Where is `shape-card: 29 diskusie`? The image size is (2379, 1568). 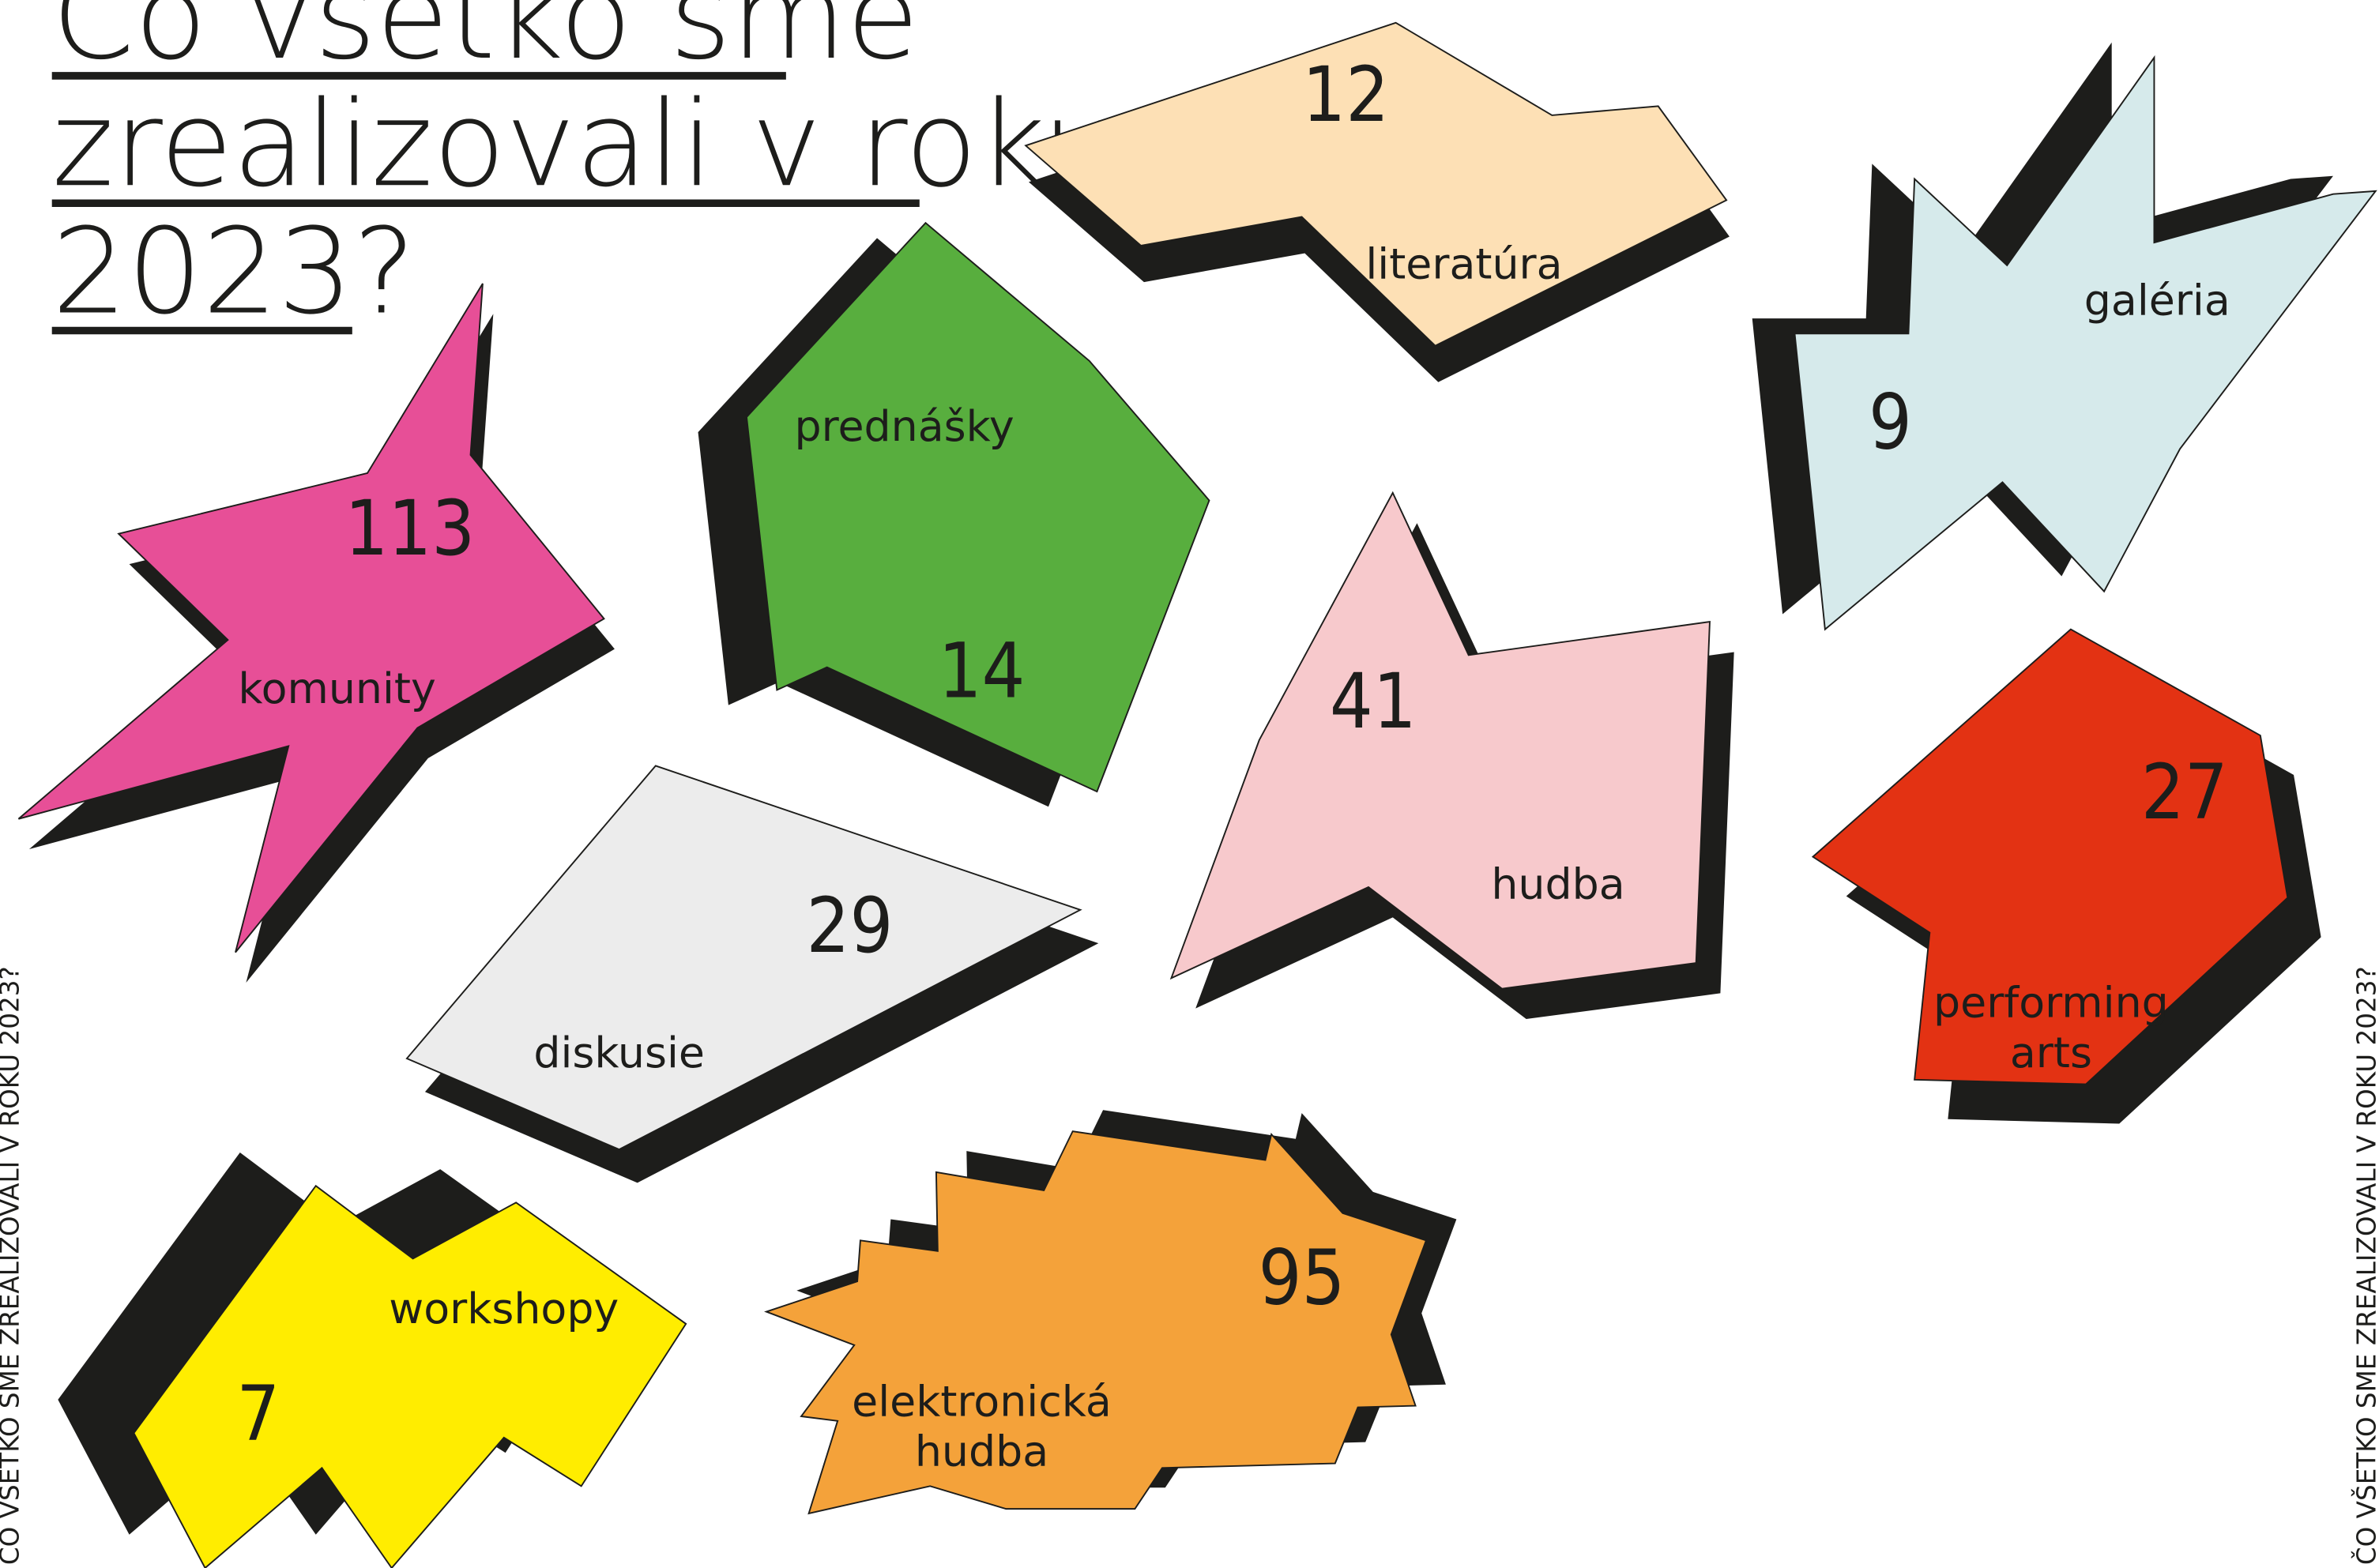
shape-card: 29 diskusie is located at coordinates (752, 974).